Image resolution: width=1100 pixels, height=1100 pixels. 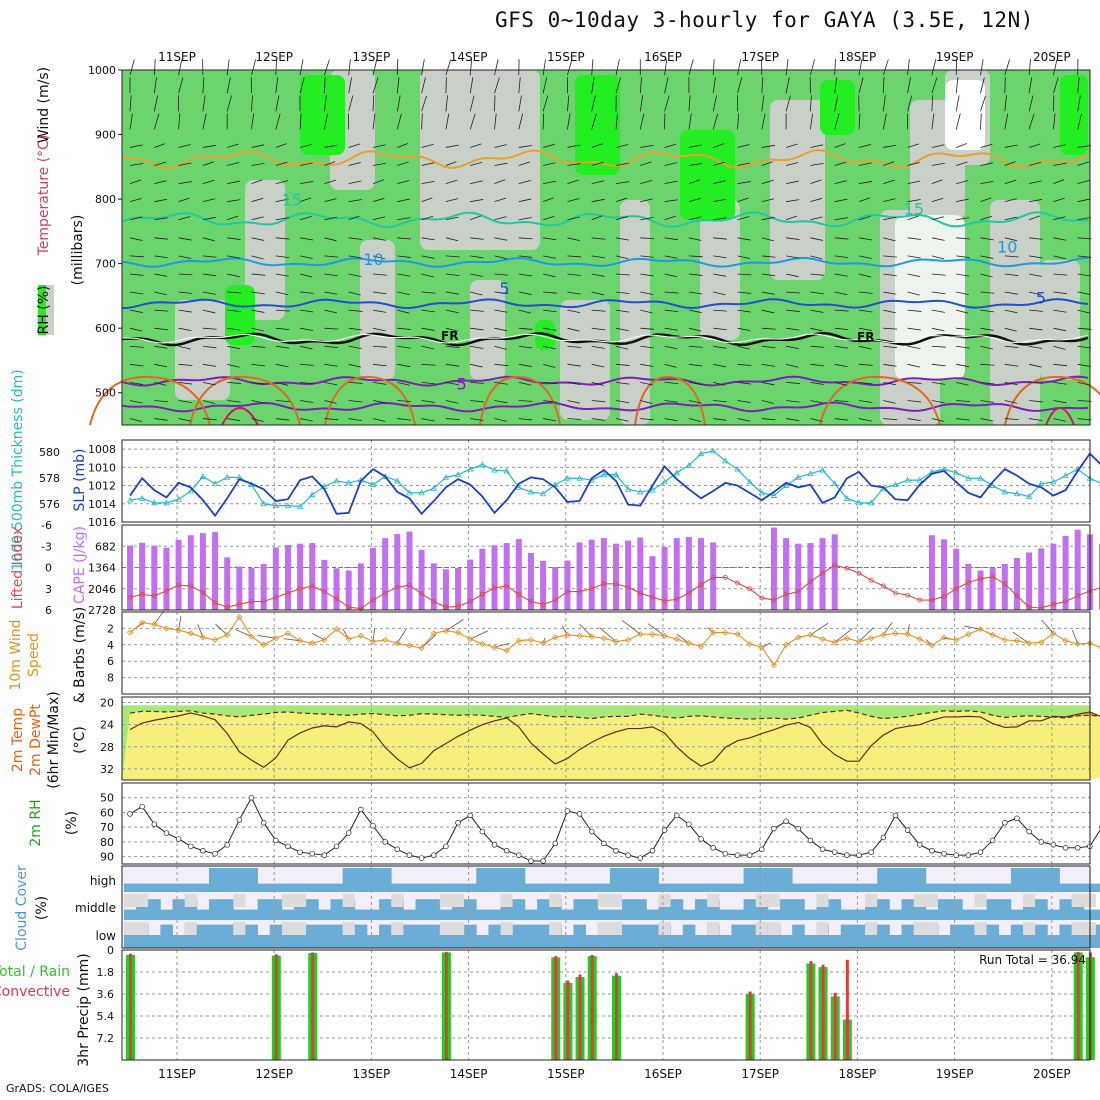 What do you see at coordinates (80, 565) in the screenshot?
I see `cape-label: CAPE (J/kg)` at bounding box center [80, 565].